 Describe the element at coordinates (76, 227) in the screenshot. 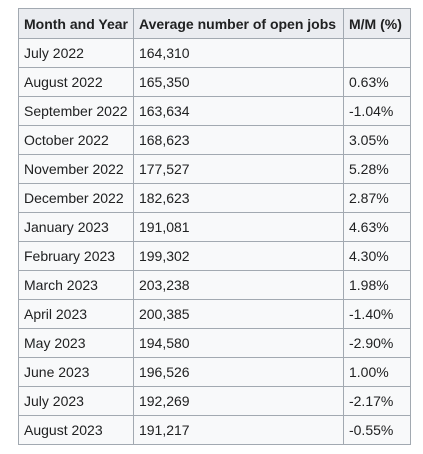

I see `table-cell: January 2023` at that location.